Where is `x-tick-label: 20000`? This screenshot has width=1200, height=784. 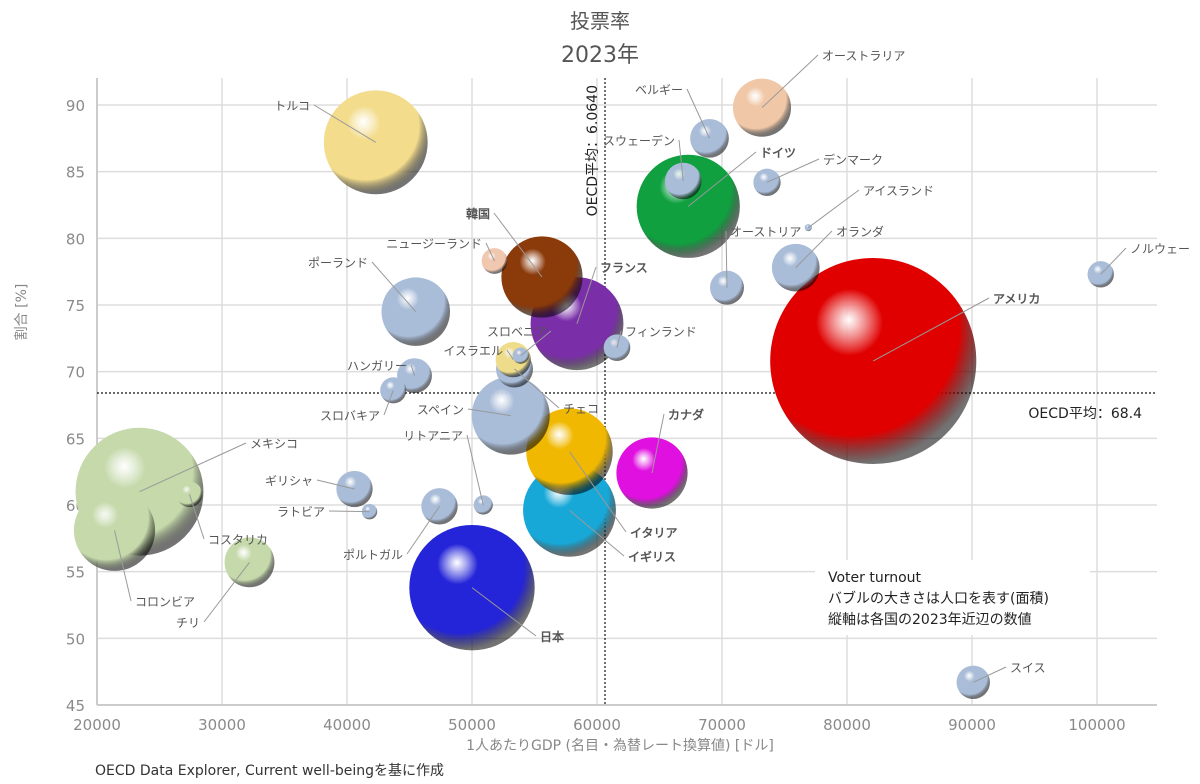
x-tick-label: 20000 is located at coordinates (97, 725).